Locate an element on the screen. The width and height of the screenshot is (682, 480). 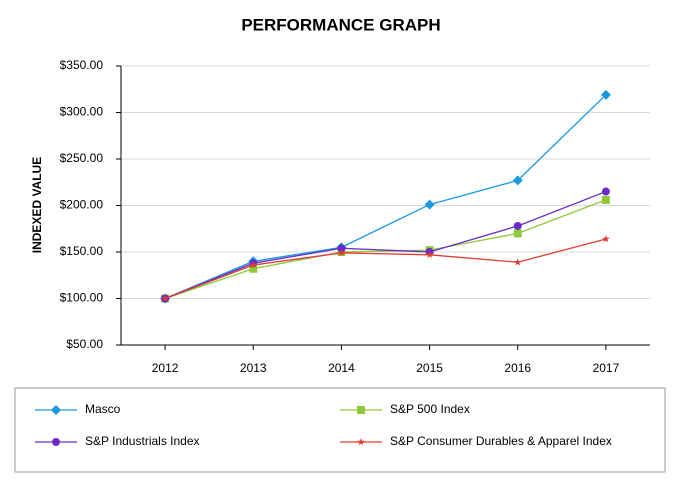
x-tick-label: 2012 is located at coordinates (165, 368).